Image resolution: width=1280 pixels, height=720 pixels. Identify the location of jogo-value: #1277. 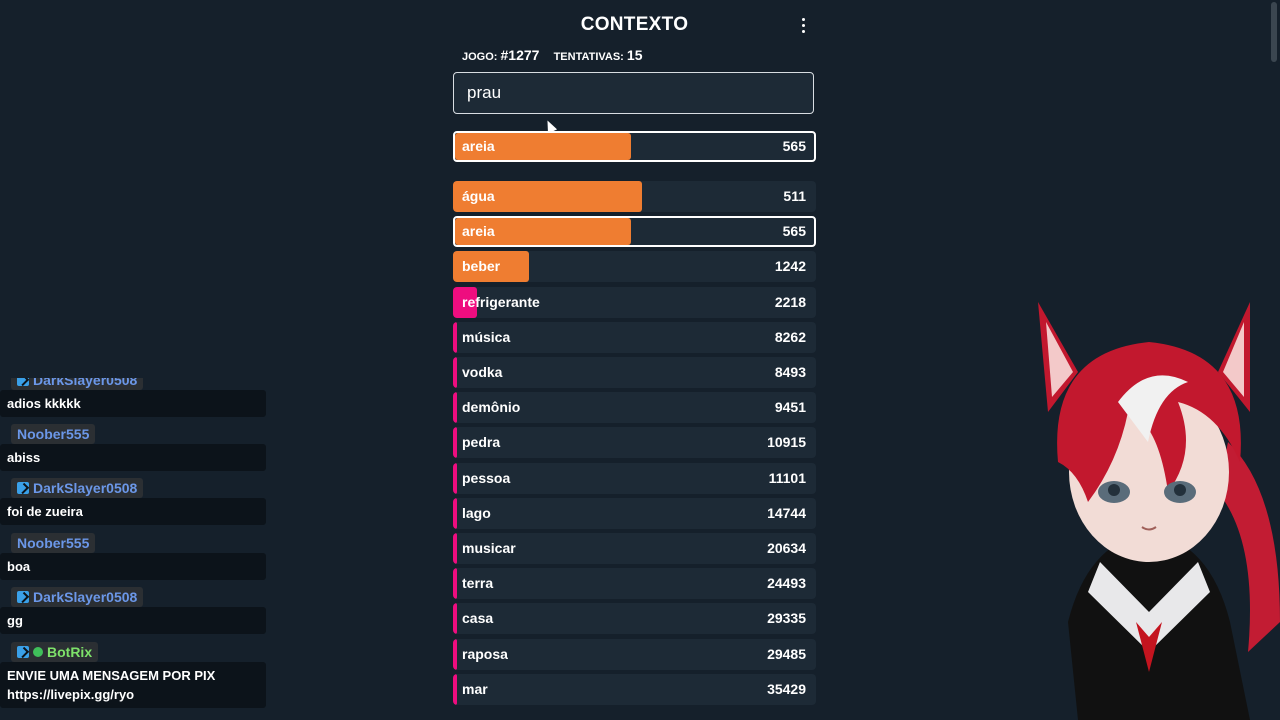
(520, 55).